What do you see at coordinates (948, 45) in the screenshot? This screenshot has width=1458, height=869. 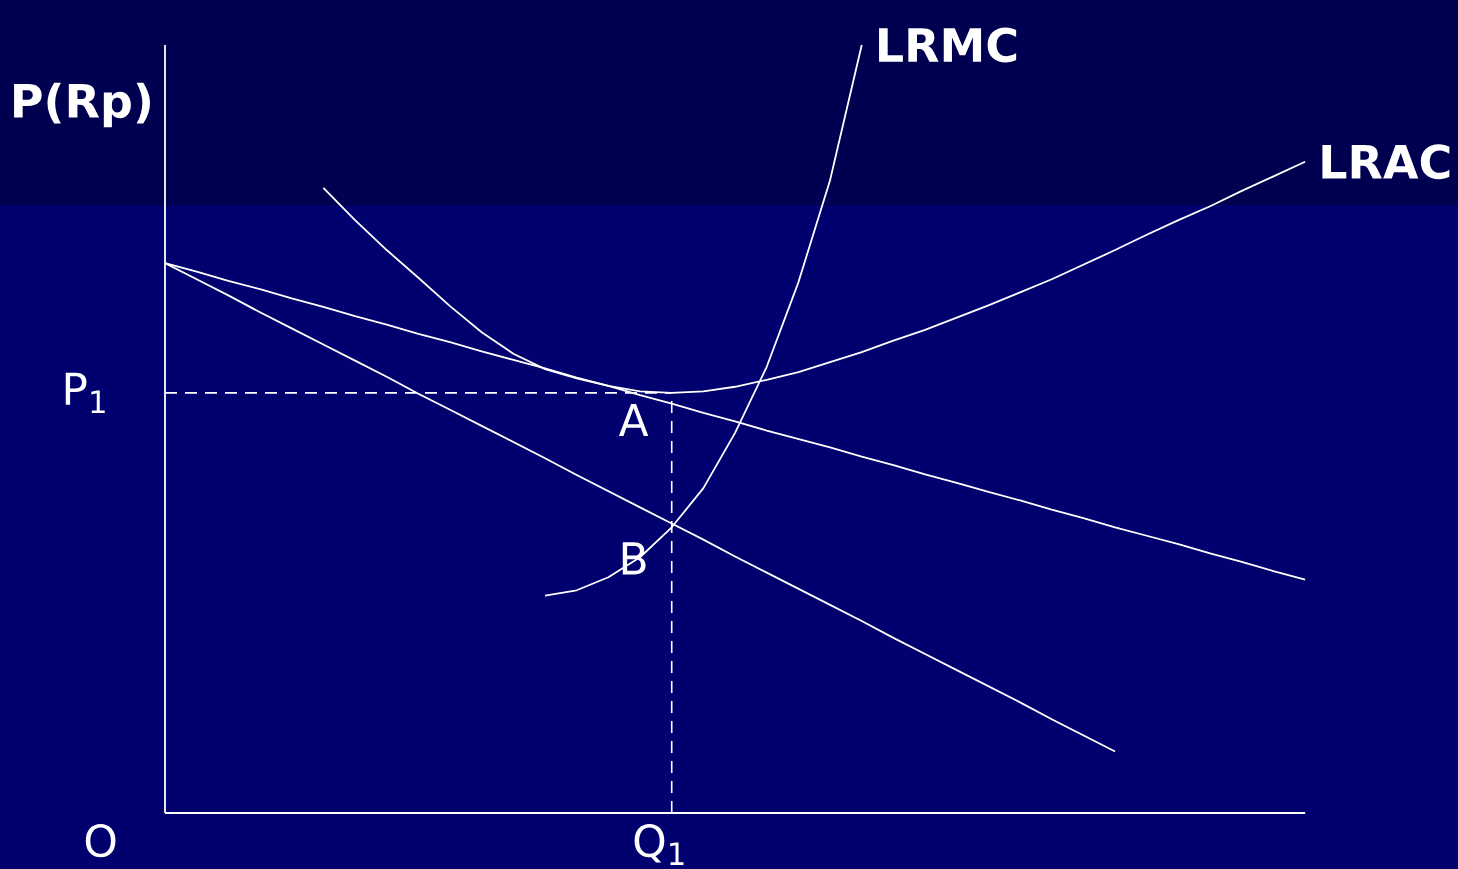 I see `series-label: LRMC` at bounding box center [948, 45].